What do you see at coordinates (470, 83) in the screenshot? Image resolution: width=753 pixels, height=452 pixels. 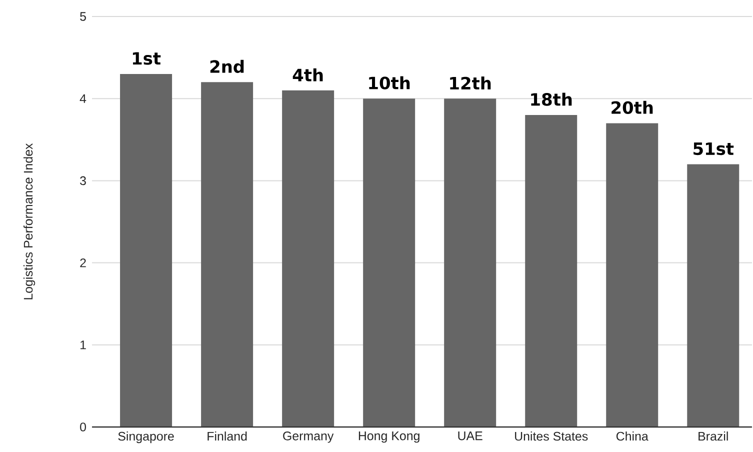 I see `annotation: 12th` at bounding box center [470, 83].